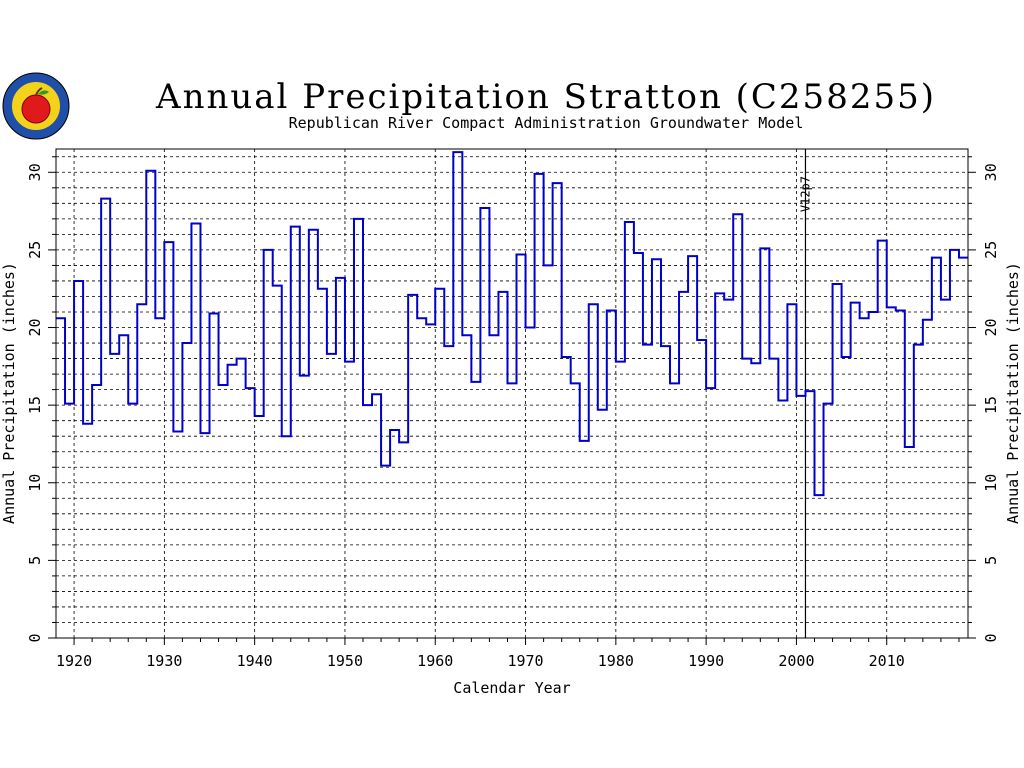 The width and height of the screenshot is (1024, 768). I want to click on x-tick-label: 1950, so click(345, 661).